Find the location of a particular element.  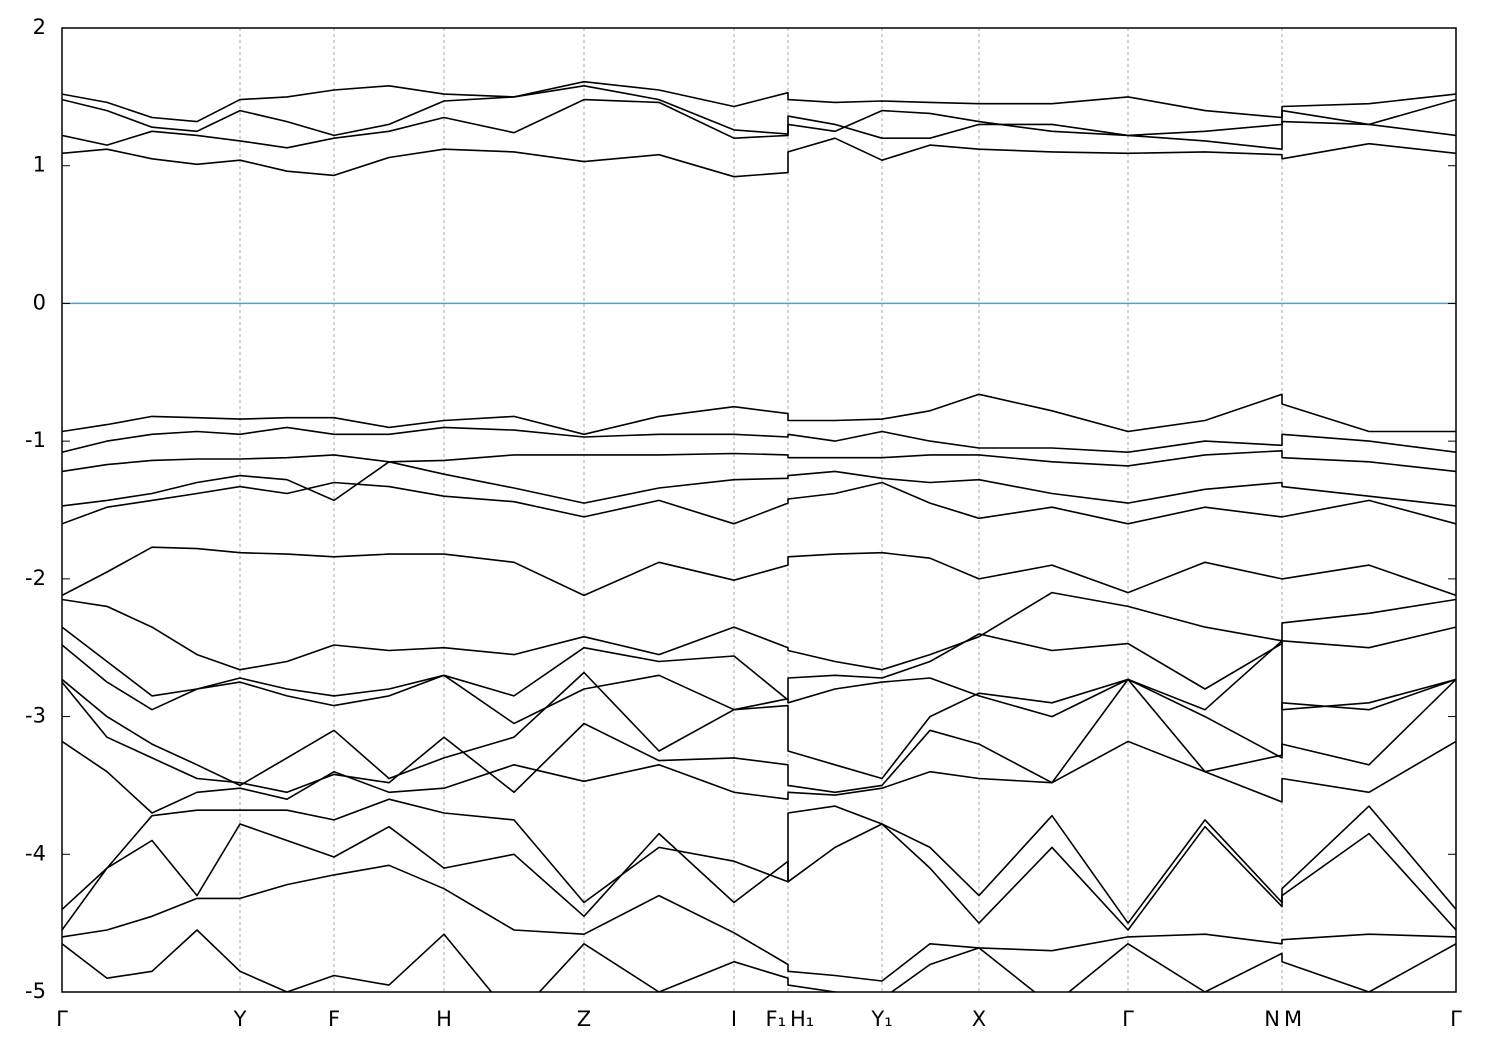

x-tick-label: Y is located at coordinates (240, 1019).